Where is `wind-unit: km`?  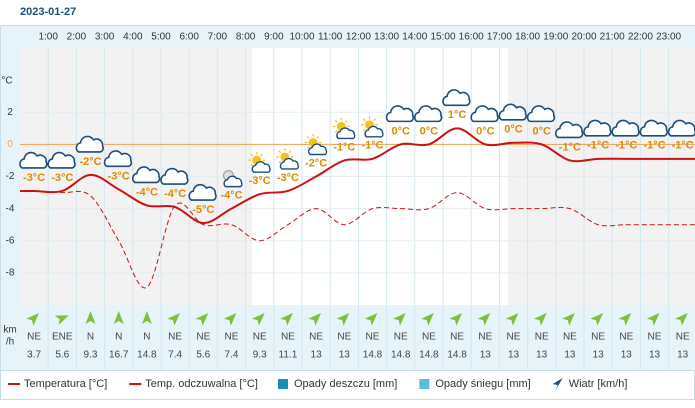
wind-unit: km is located at coordinates (9, 330).